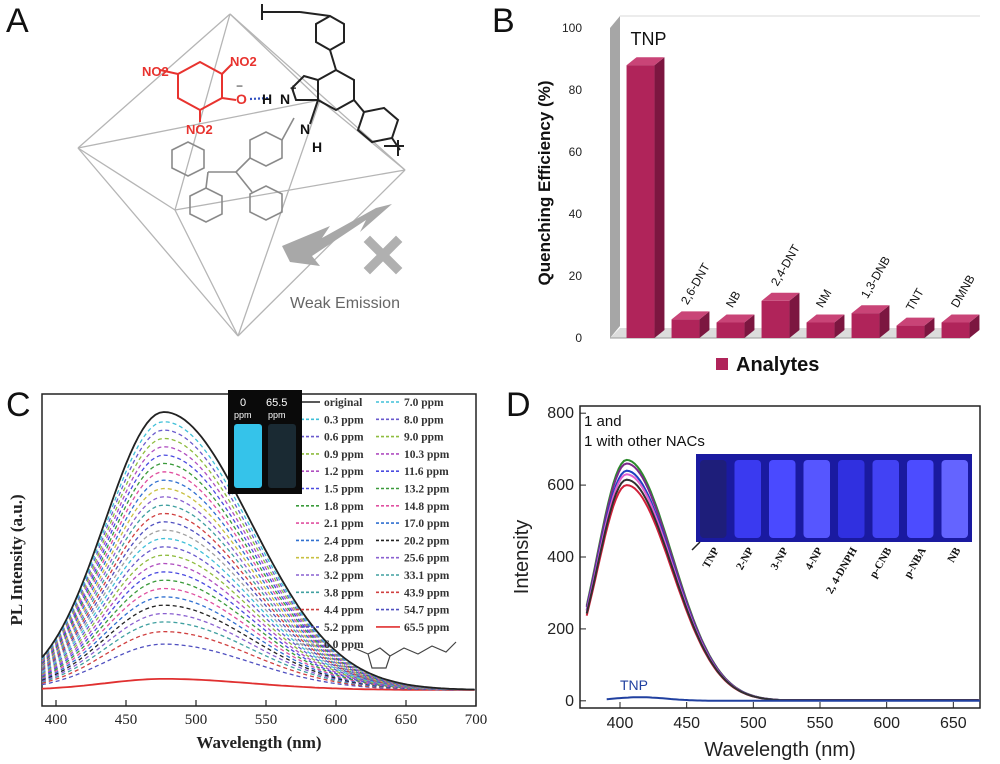  I want to click on chart-c-legend-label: 43.9 ppm, so click(427, 593).